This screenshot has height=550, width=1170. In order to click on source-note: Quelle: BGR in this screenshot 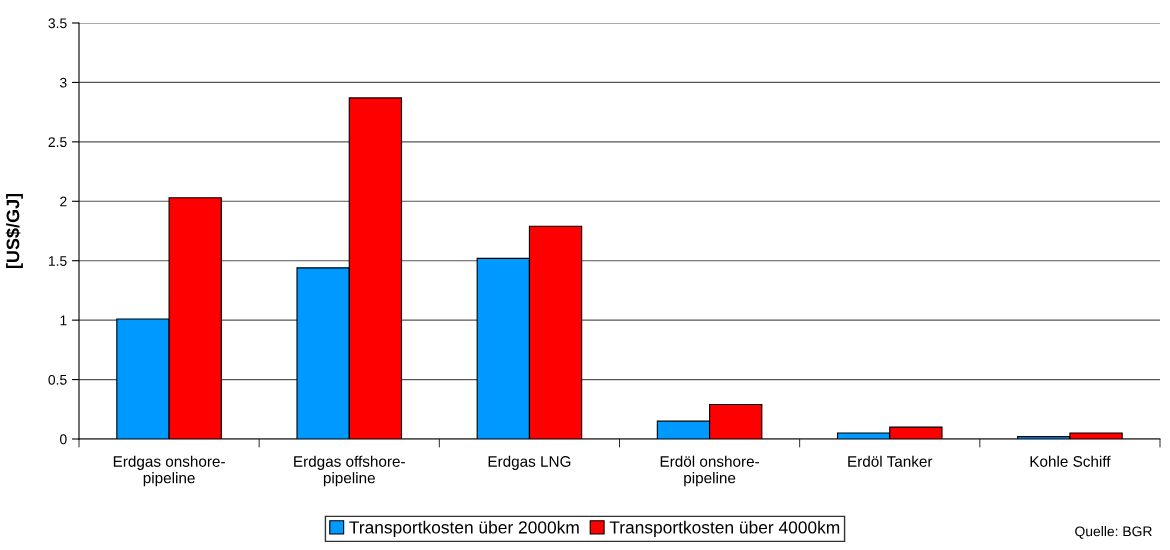, I will do `click(1113, 532)`.